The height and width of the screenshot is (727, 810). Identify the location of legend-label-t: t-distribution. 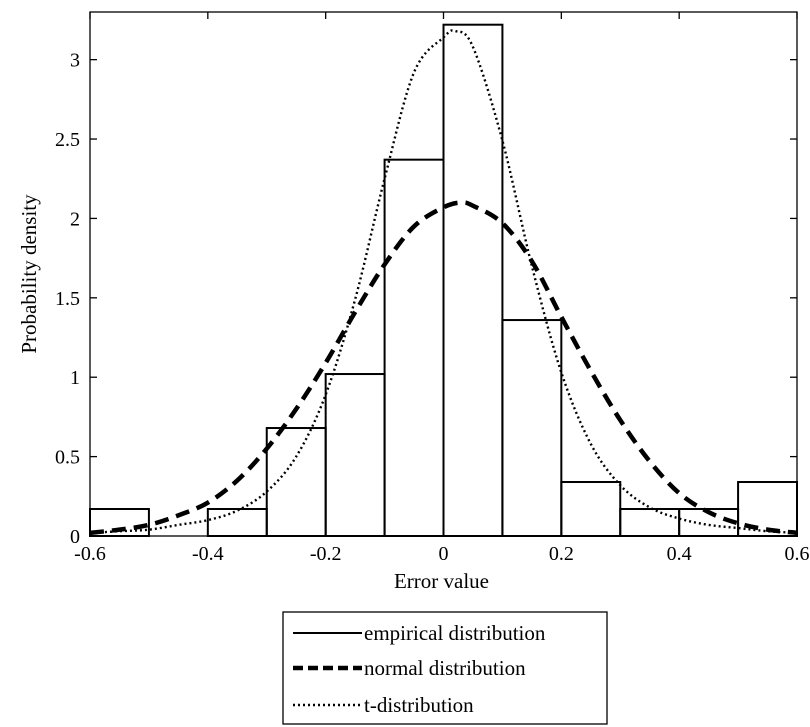
(419, 705).